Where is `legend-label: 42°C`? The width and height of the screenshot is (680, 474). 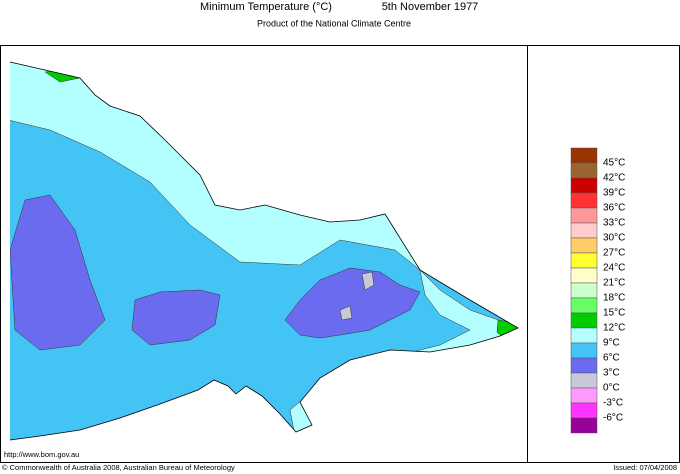
legend-label: 42°C is located at coordinates (614, 178).